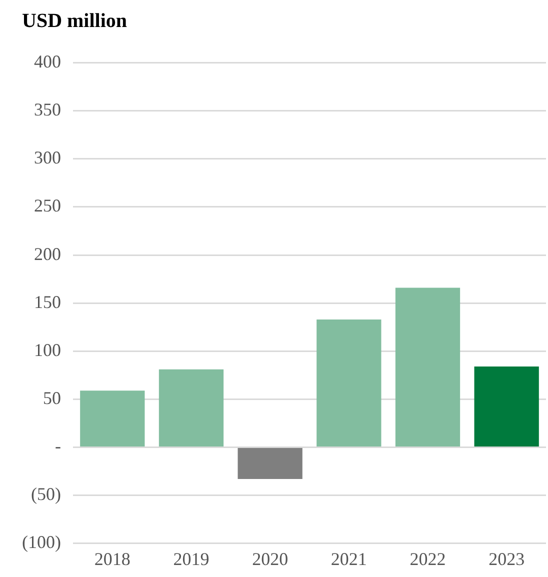  Describe the element at coordinates (47, 158) in the screenshot. I see `y-tick-label: 300` at that location.